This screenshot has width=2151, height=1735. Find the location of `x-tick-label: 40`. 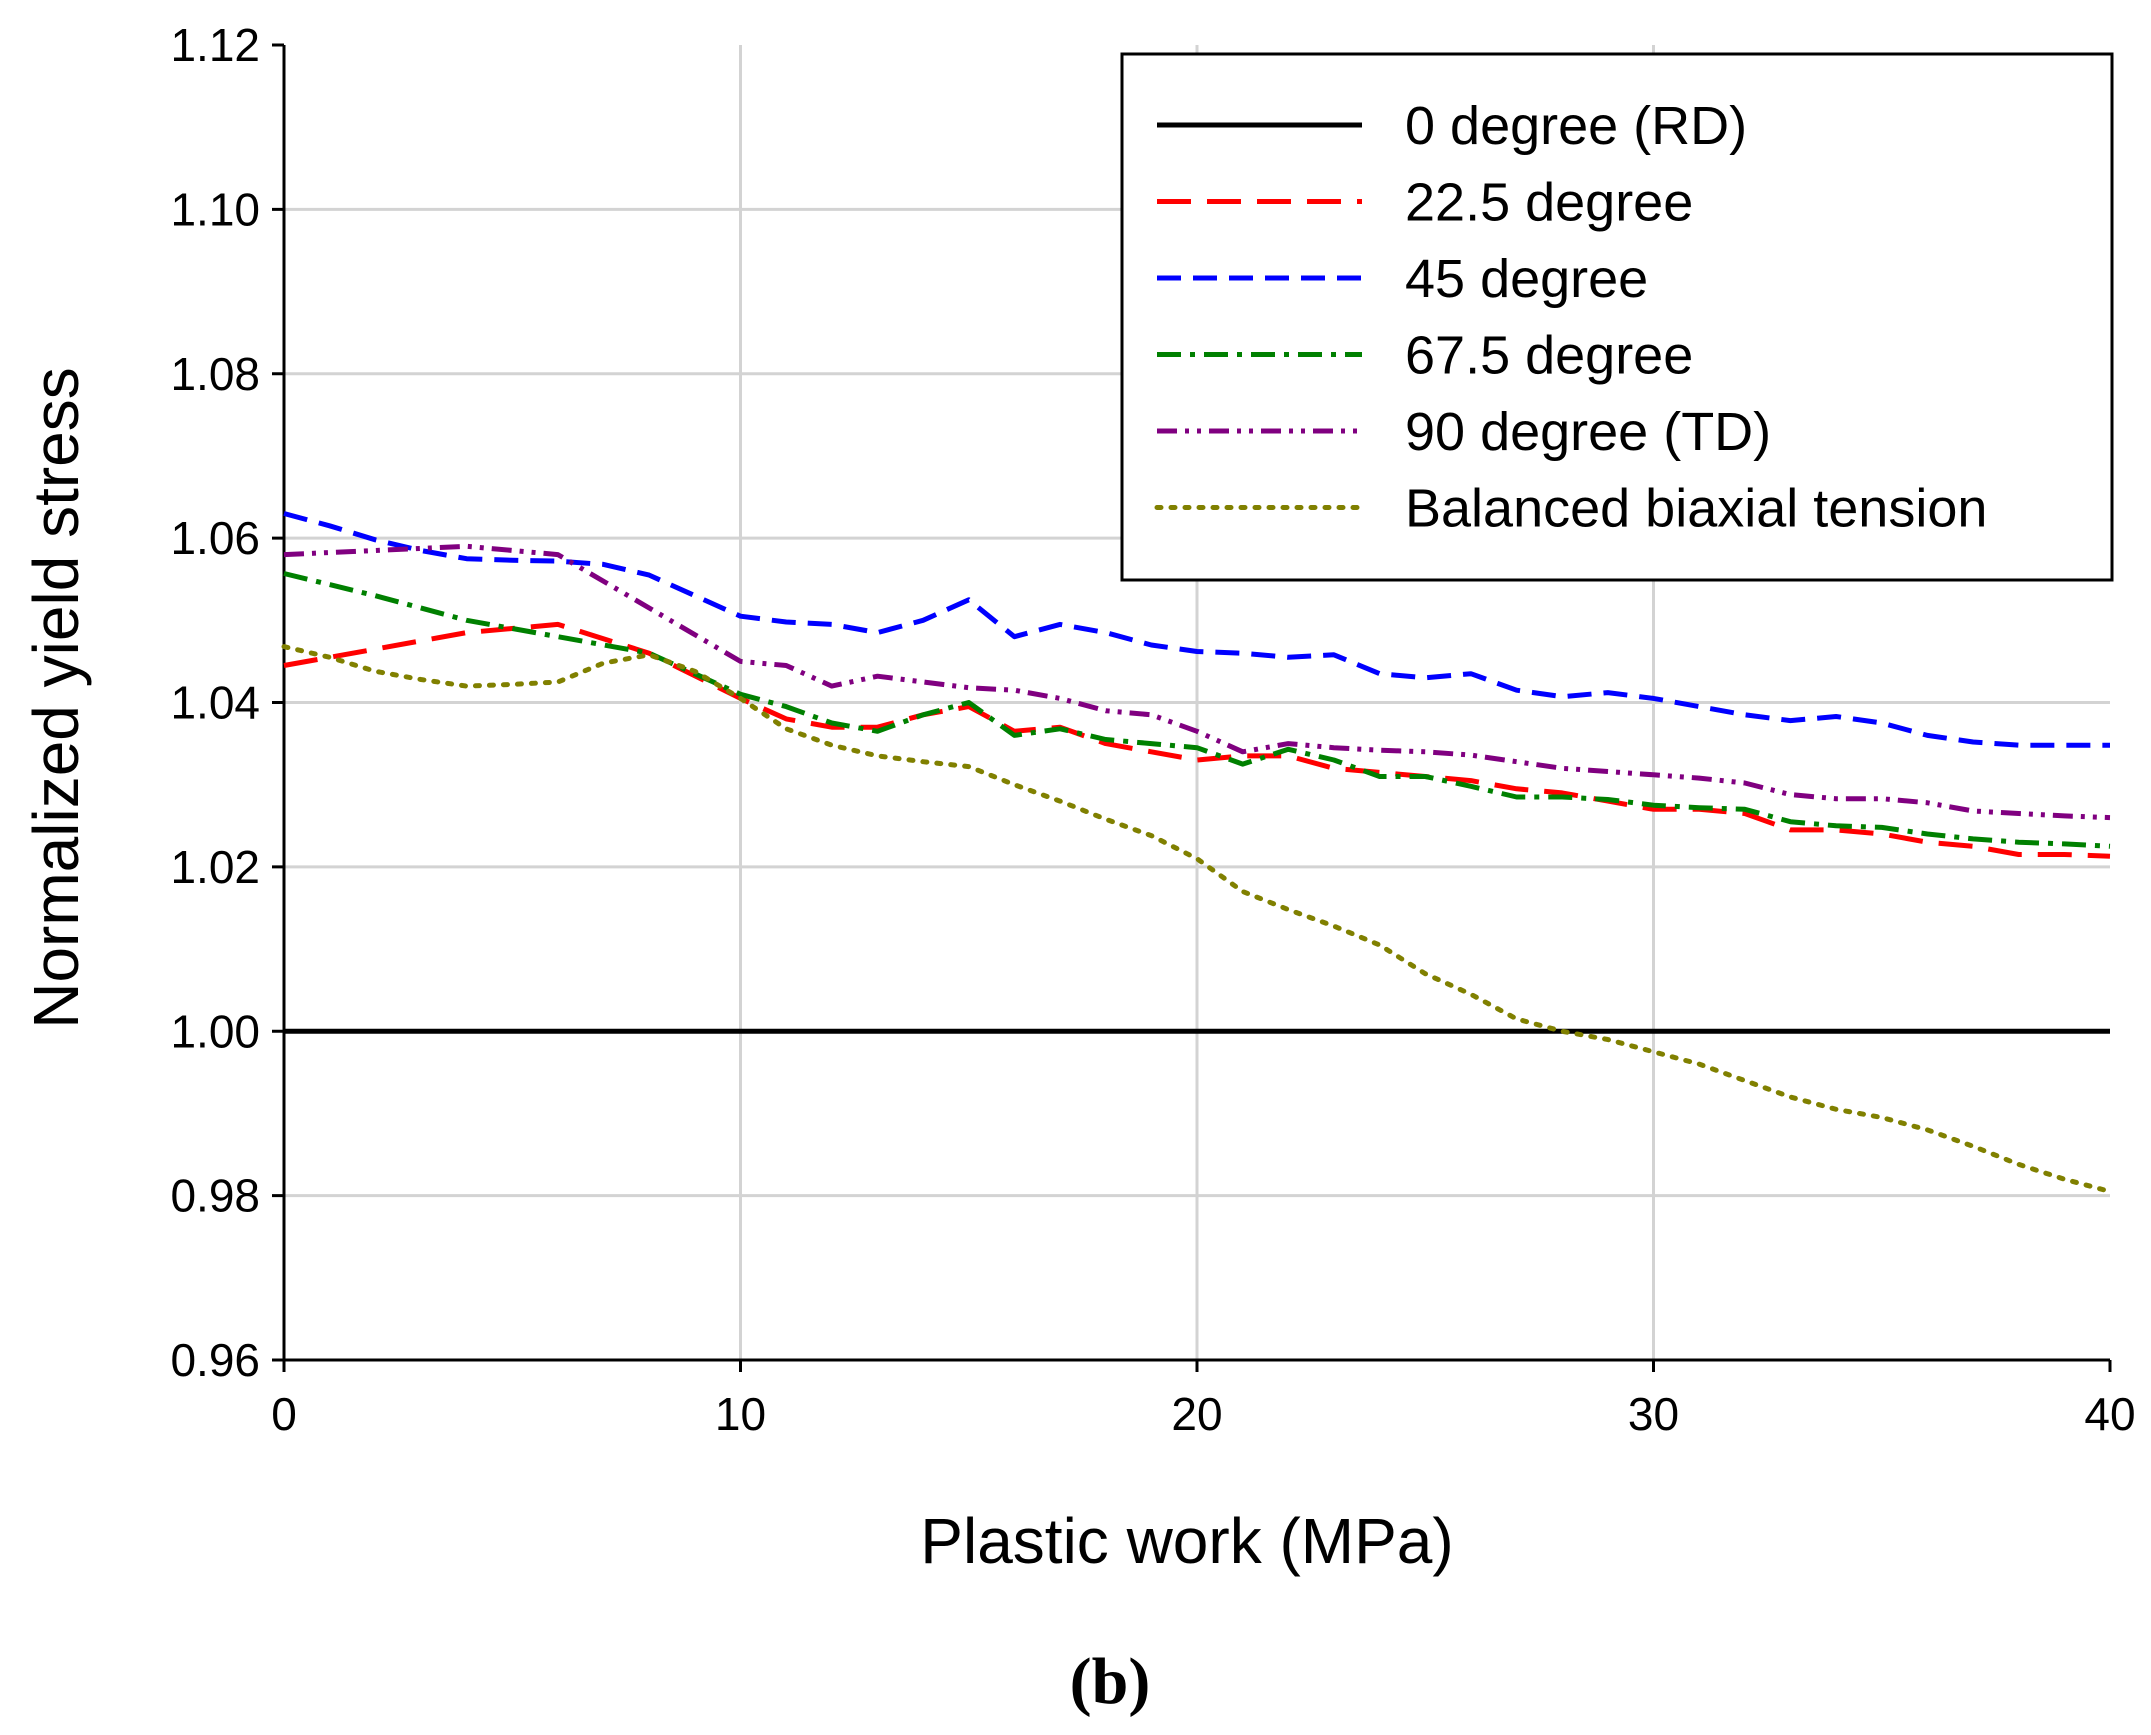

x-tick-label: 40 is located at coordinates (2109, 1414).